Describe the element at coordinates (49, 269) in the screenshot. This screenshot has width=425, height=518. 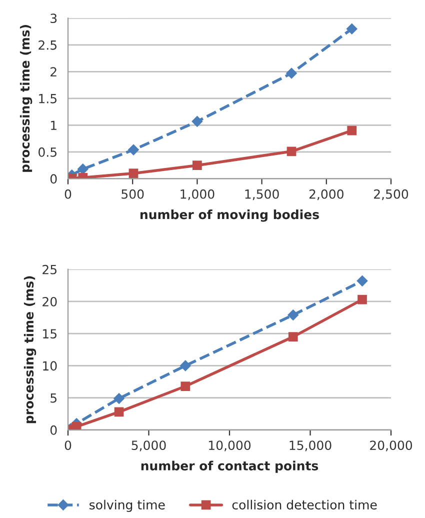
I see `y-tick-label: 25` at that location.